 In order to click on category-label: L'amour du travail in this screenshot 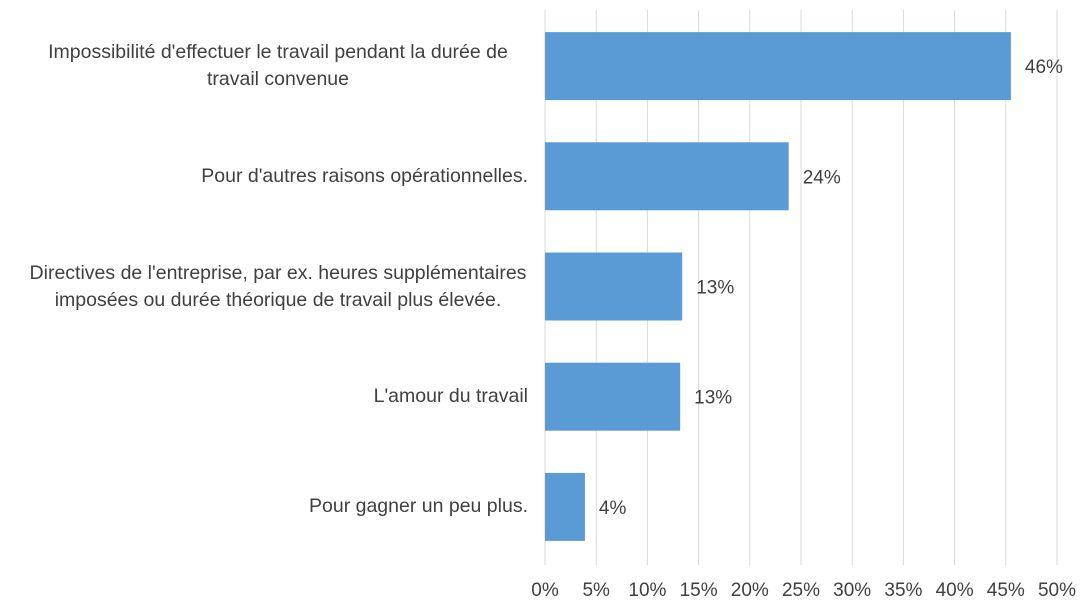, I will do `click(278, 397)`.